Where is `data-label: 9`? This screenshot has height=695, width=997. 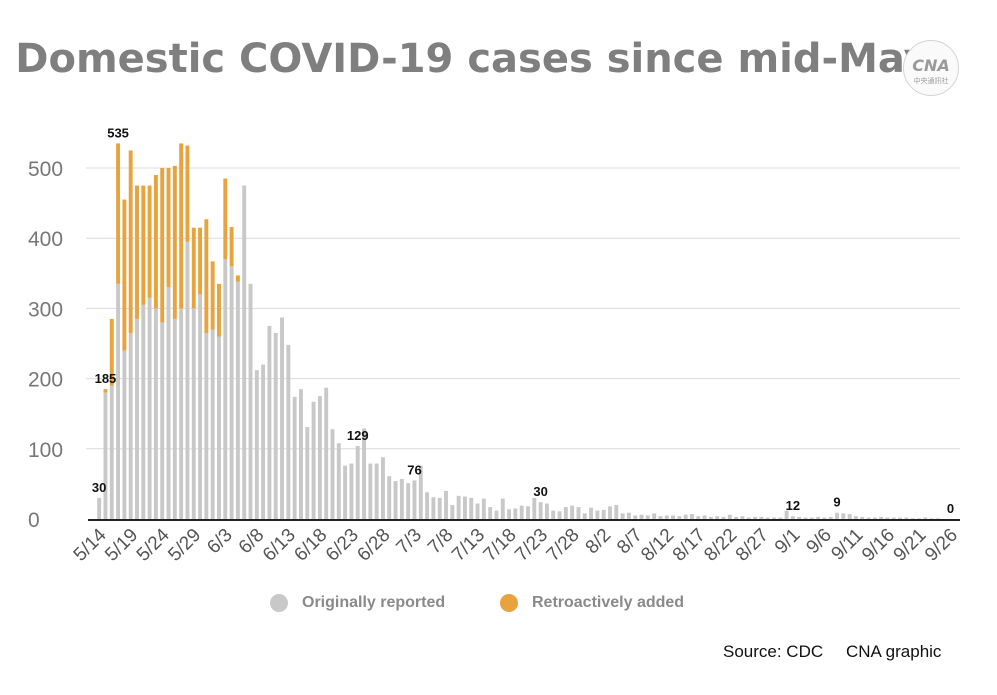 data-label: 9 is located at coordinates (836, 502).